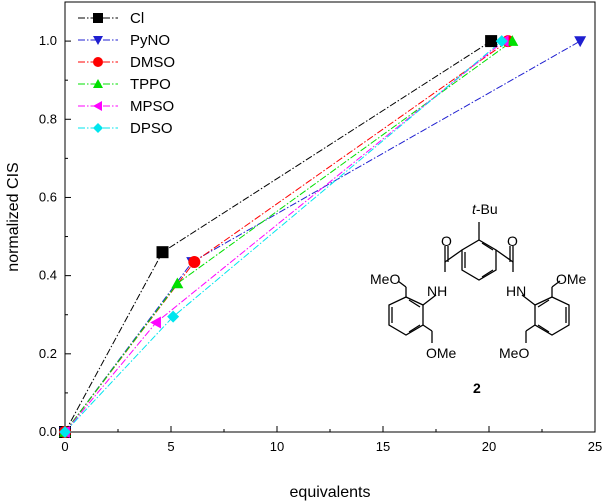 The height and width of the screenshot is (504, 605). Describe the element at coordinates (528, 300) in the screenshot. I see `right-nh-aryl-bond` at that location.